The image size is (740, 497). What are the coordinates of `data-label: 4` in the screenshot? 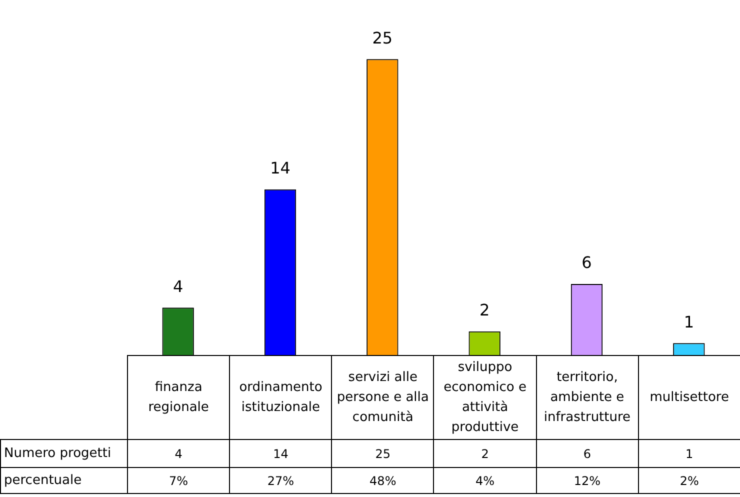 It's located at (178, 286).